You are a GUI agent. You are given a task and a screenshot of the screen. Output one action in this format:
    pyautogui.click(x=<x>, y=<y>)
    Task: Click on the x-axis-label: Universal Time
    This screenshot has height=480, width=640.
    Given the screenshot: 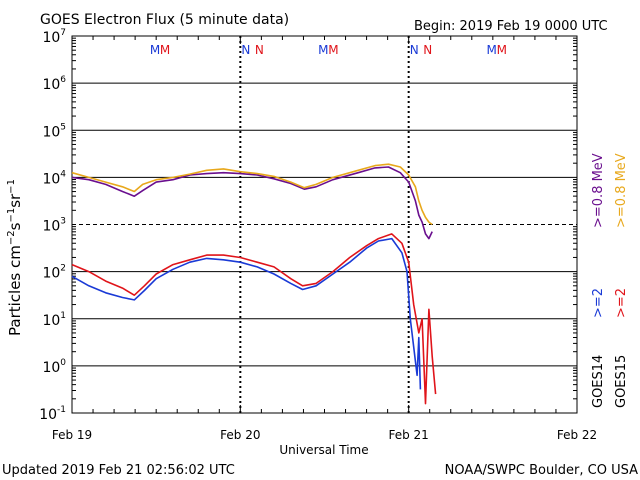 What is the action you would take?
    pyautogui.click(x=323, y=450)
    